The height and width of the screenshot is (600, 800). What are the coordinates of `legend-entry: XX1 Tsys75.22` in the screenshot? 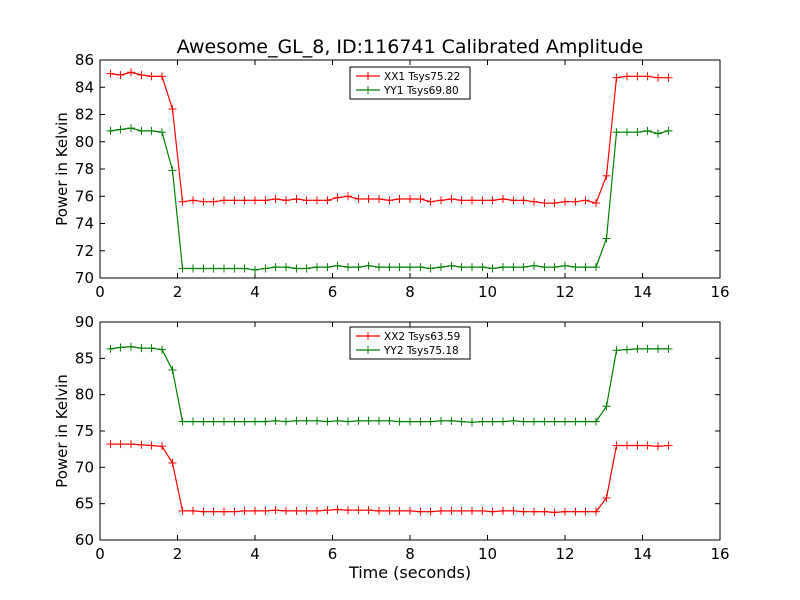 It's located at (408, 77).